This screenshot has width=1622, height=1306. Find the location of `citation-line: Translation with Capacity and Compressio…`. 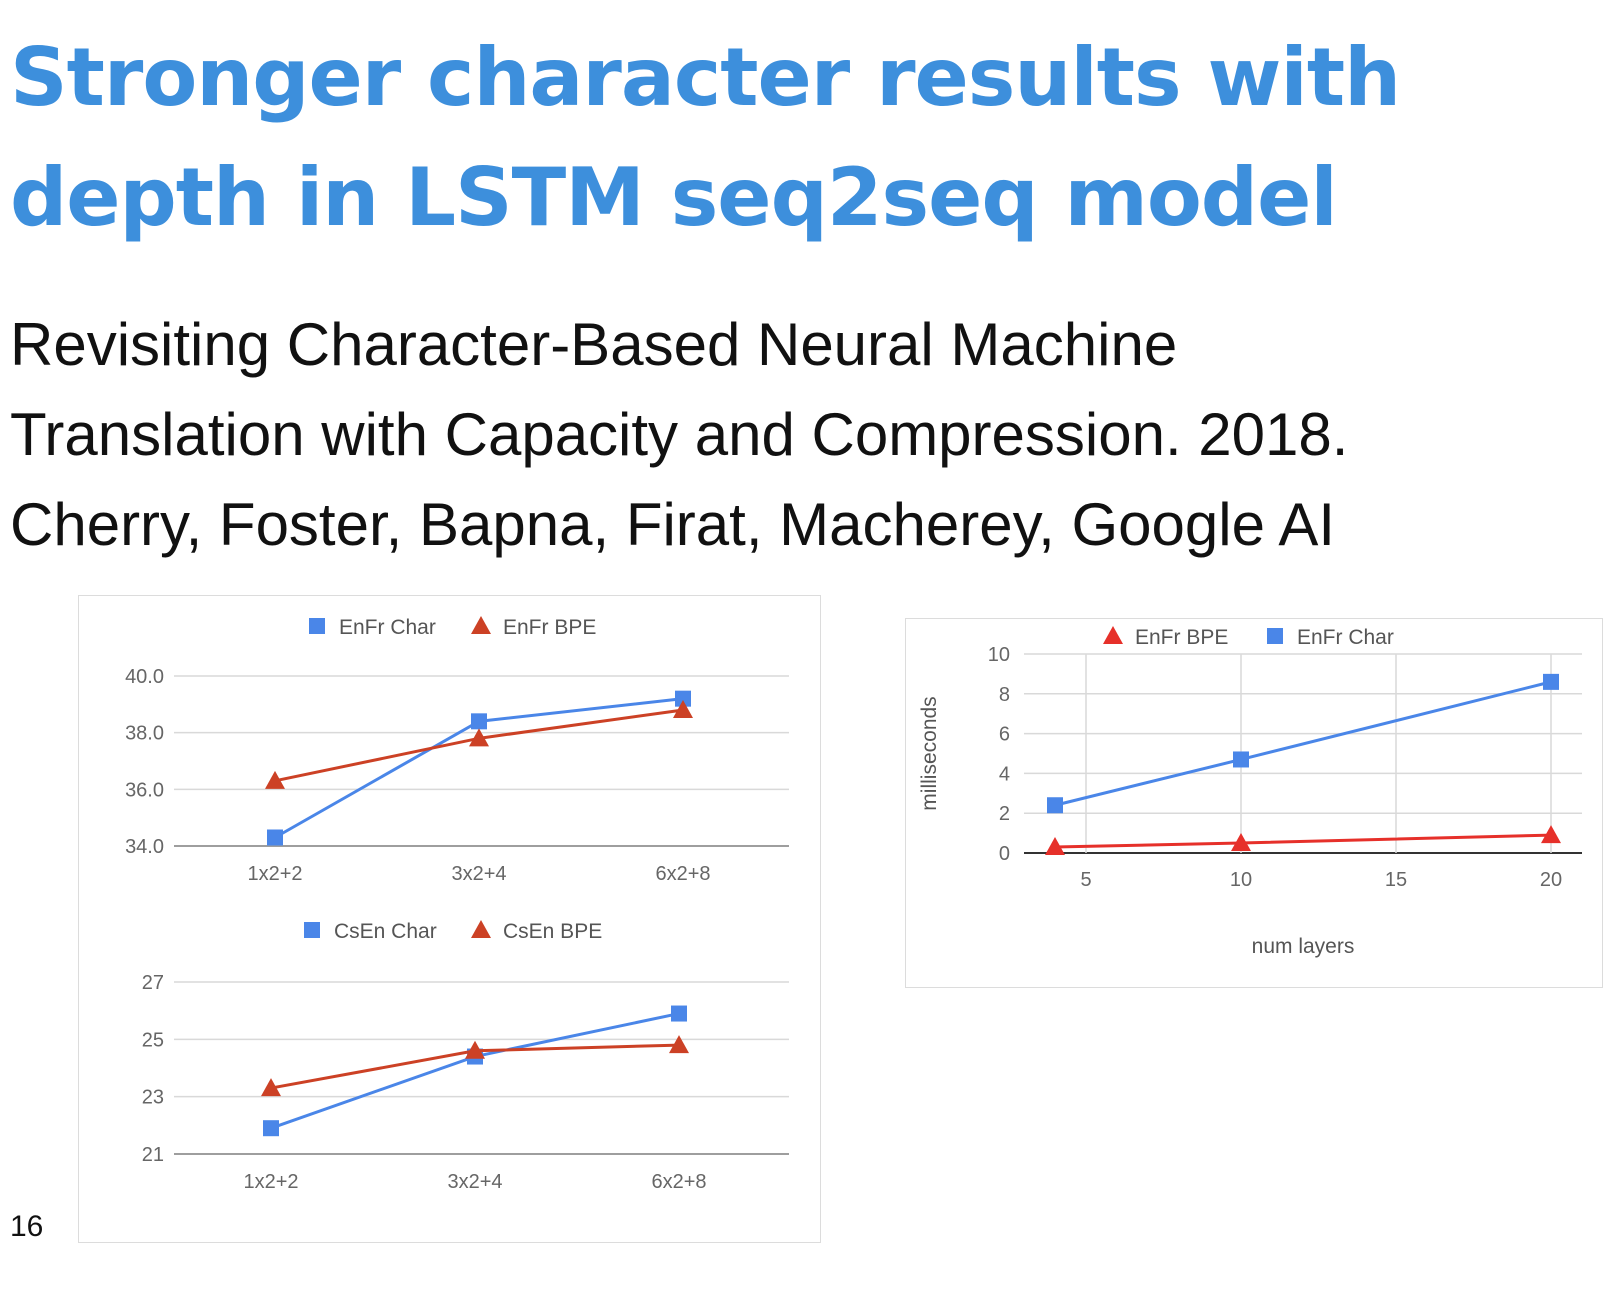

citation-line: Translation with Capacity and Compressio… is located at coordinates (679, 434).